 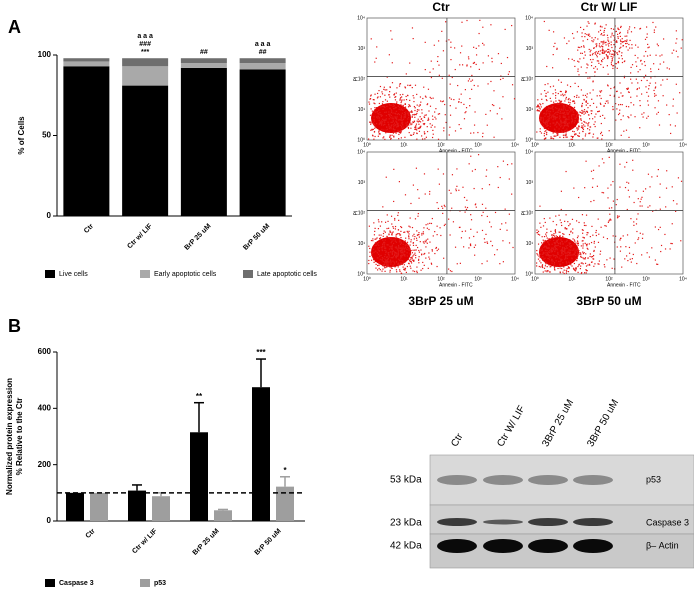 What do you see at coordinates (457, 522) in the screenshot?
I see `blot-band` at bounding box center [457, 522].